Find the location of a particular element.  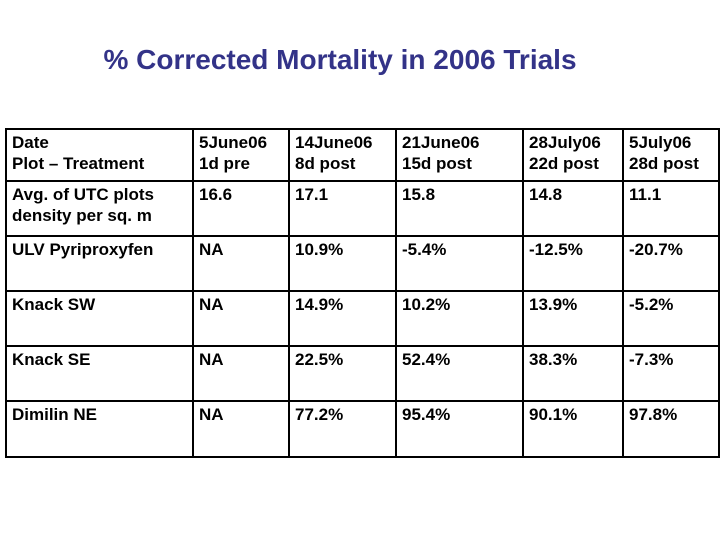

cell-value: 90.1% is located at coordinates (573, 429).